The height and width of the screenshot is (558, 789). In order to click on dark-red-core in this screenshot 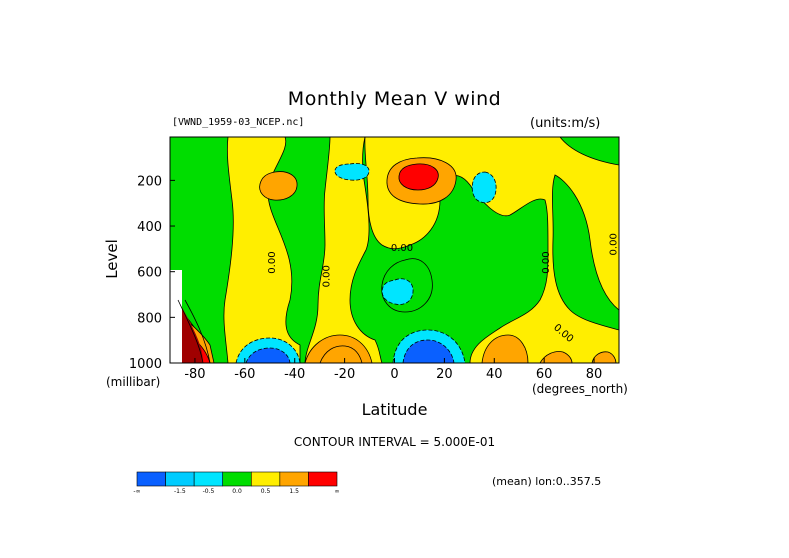, I will do `click(190, 331)`.